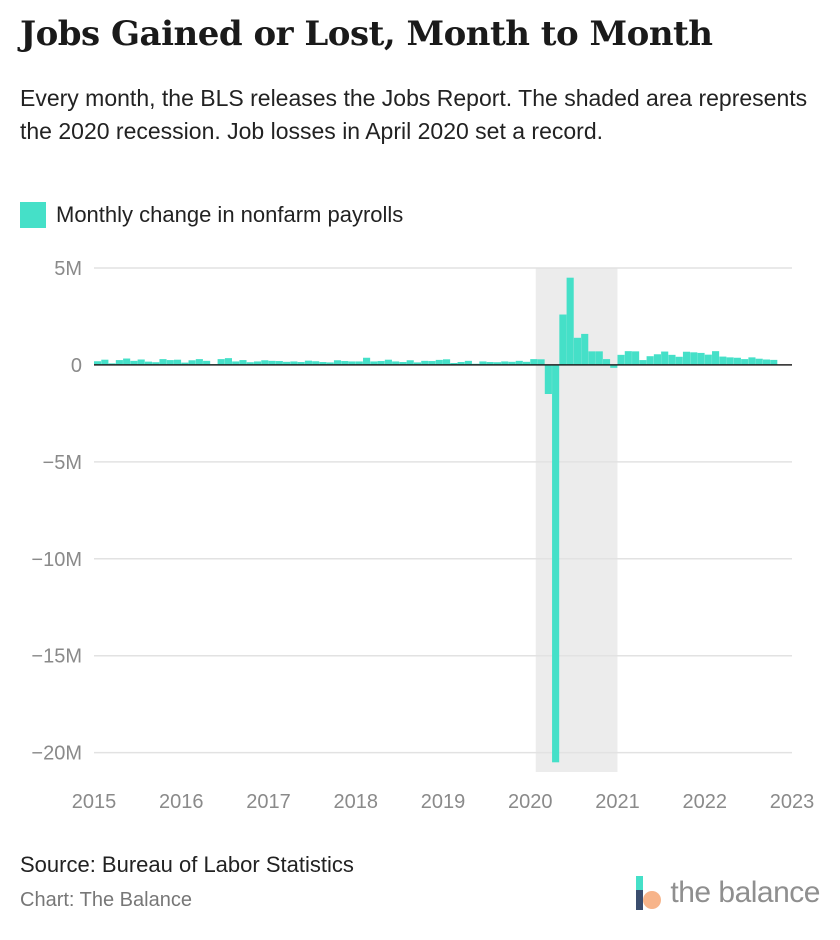 This screenshot has width=840, height=940. What do you see at coordinates (76, 366) in the screenshot?
I see `y-tick-label: 0` at bounding box center [76, 366].